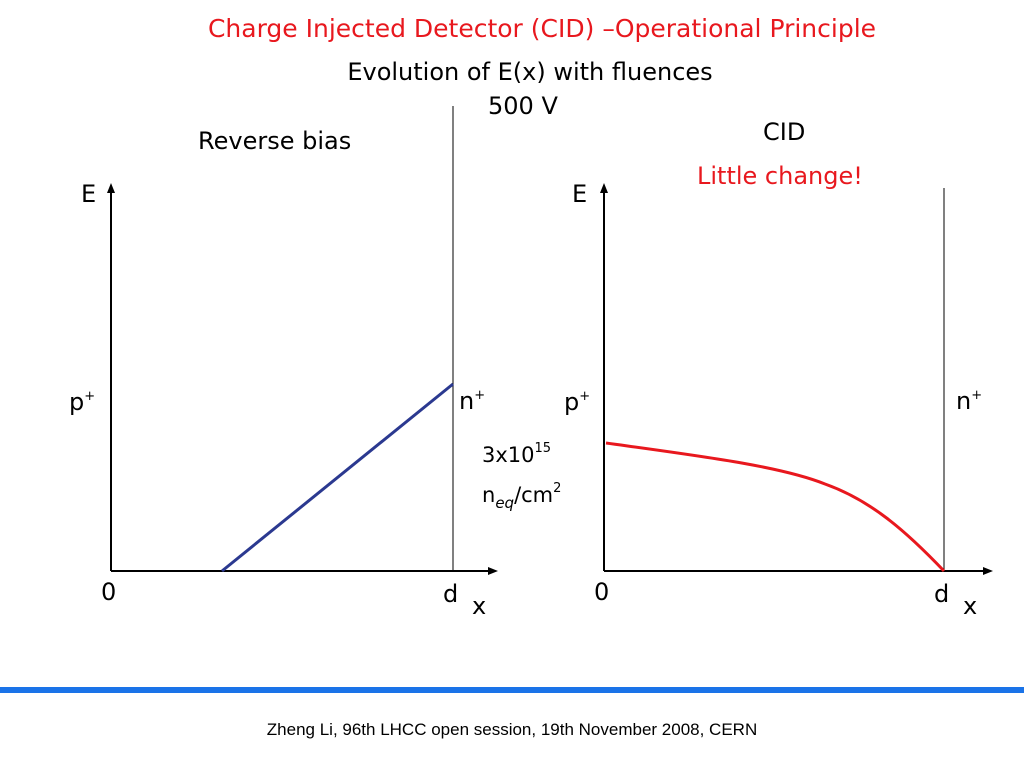 Image resolution: width=1024 pixels, height=768 pixels. What do you see at coordinates (523, 106) in the screenshot?
I see `bias-voltage-label: 500 V` at bounding box center [523, 106].